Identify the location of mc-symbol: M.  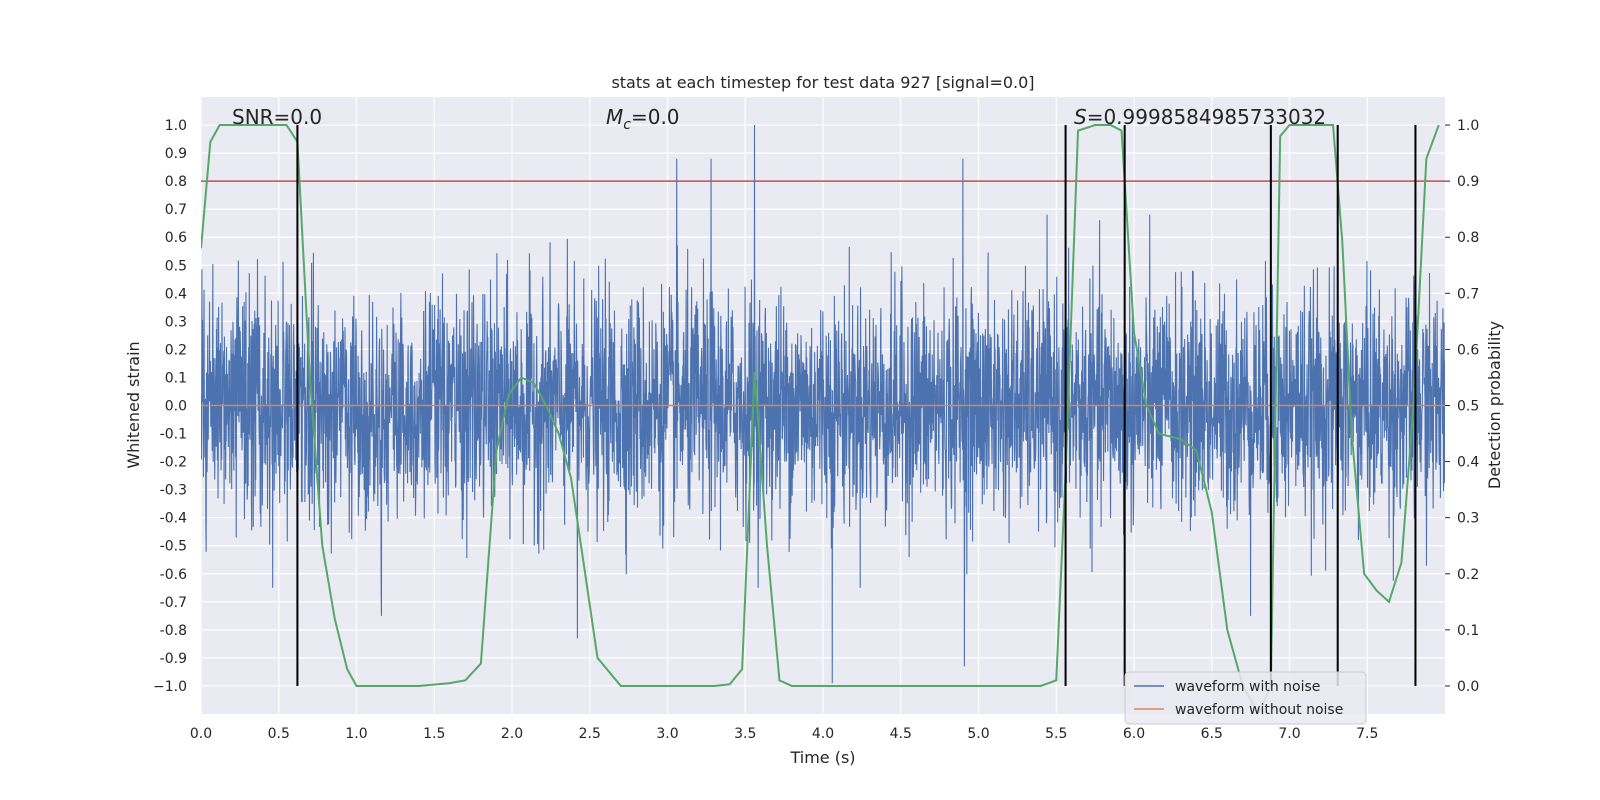
(614, 117).